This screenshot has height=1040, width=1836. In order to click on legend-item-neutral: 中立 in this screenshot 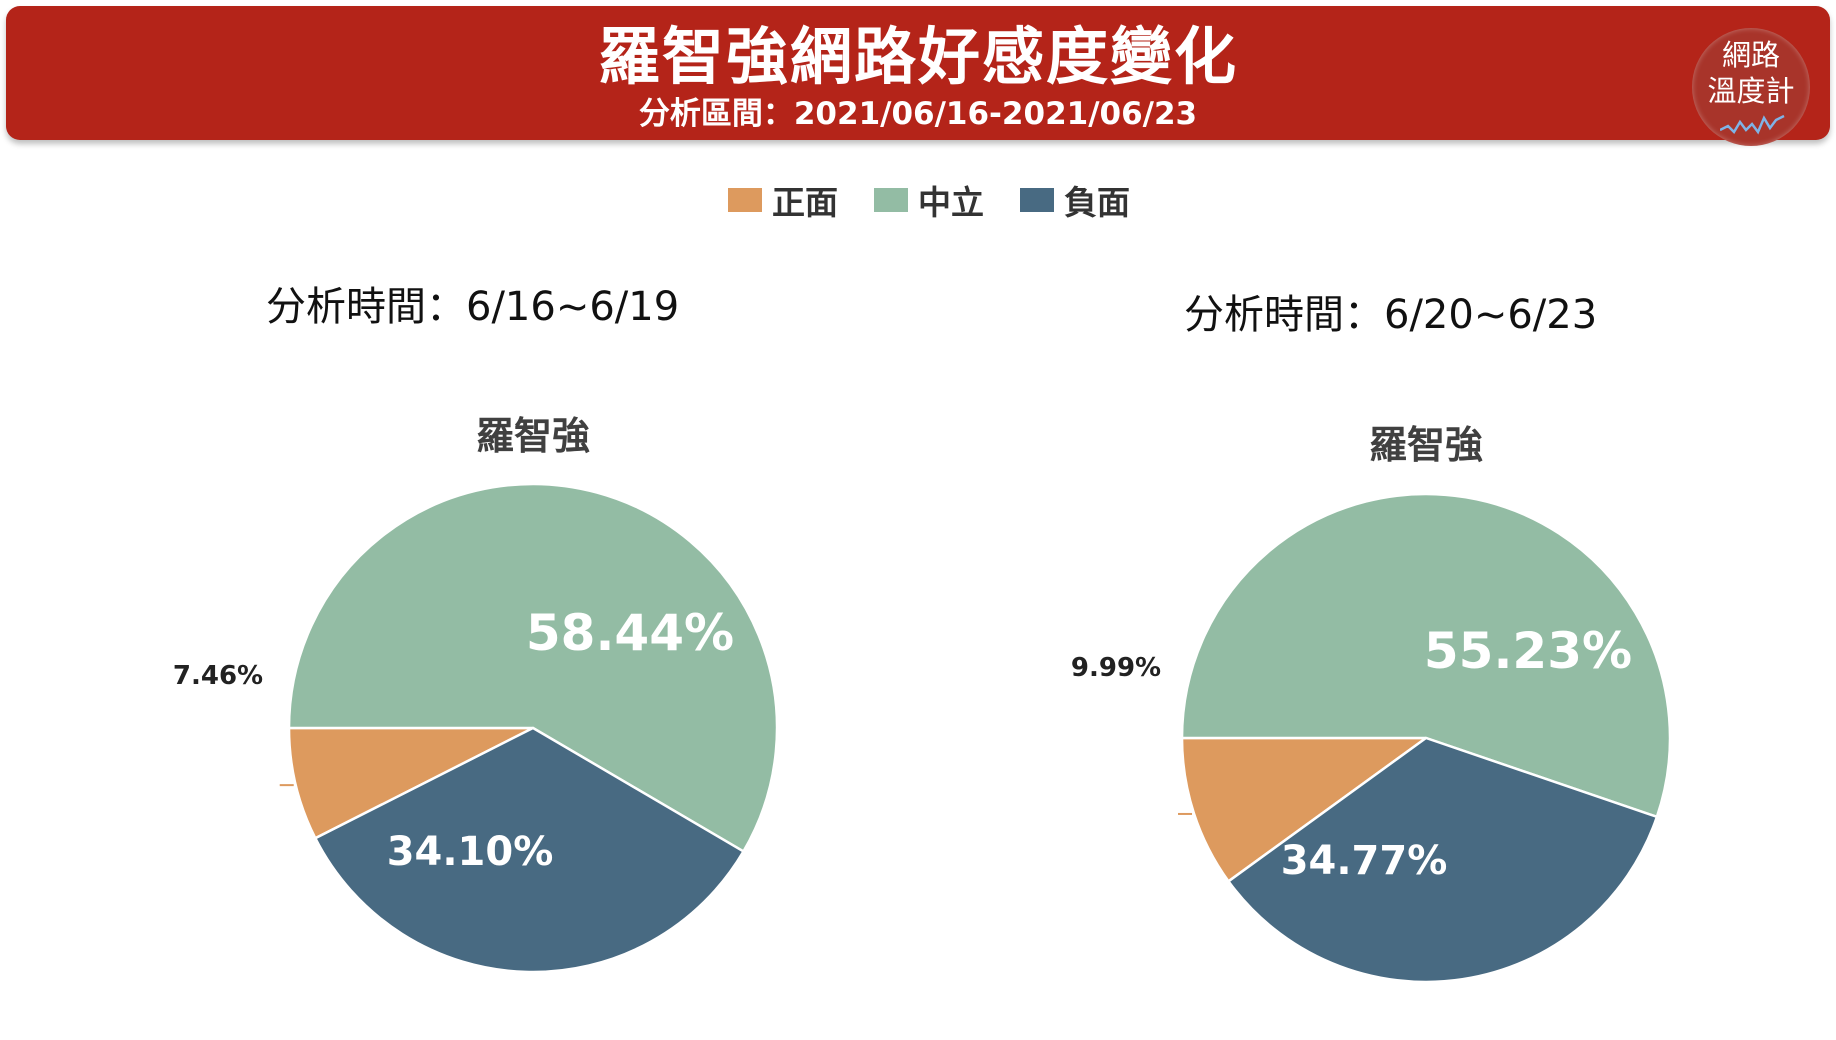, I will do `click(929, 200)`.